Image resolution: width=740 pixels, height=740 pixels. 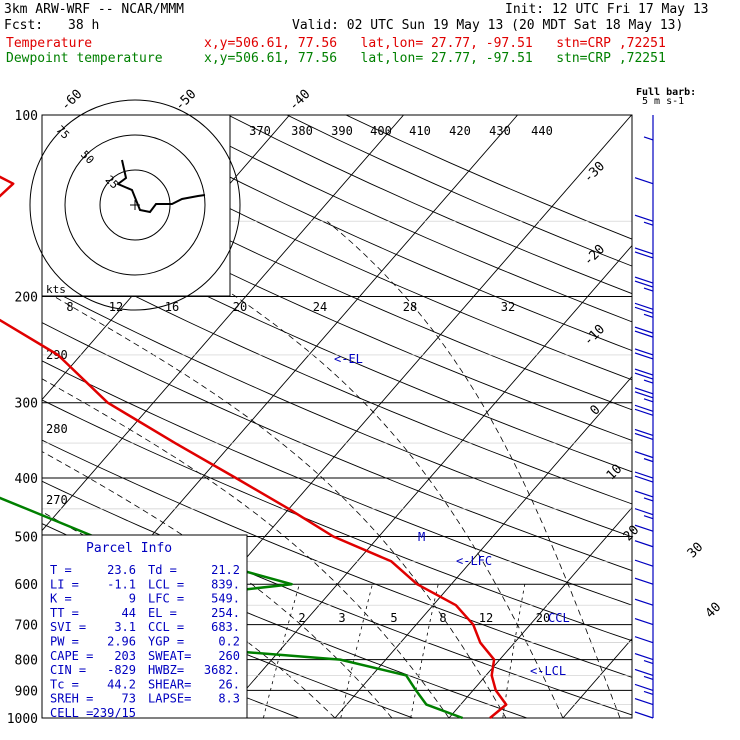 What do you see at coordinates (125, 656) in the screenshot?
I see `parcel-row-value-1: 203` at bounding box center [125, 656].